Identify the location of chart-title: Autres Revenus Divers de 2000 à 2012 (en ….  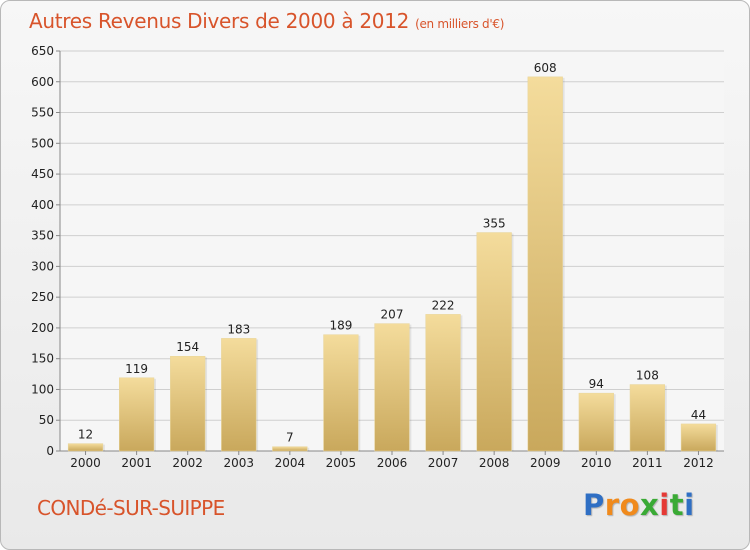
(266, 21).